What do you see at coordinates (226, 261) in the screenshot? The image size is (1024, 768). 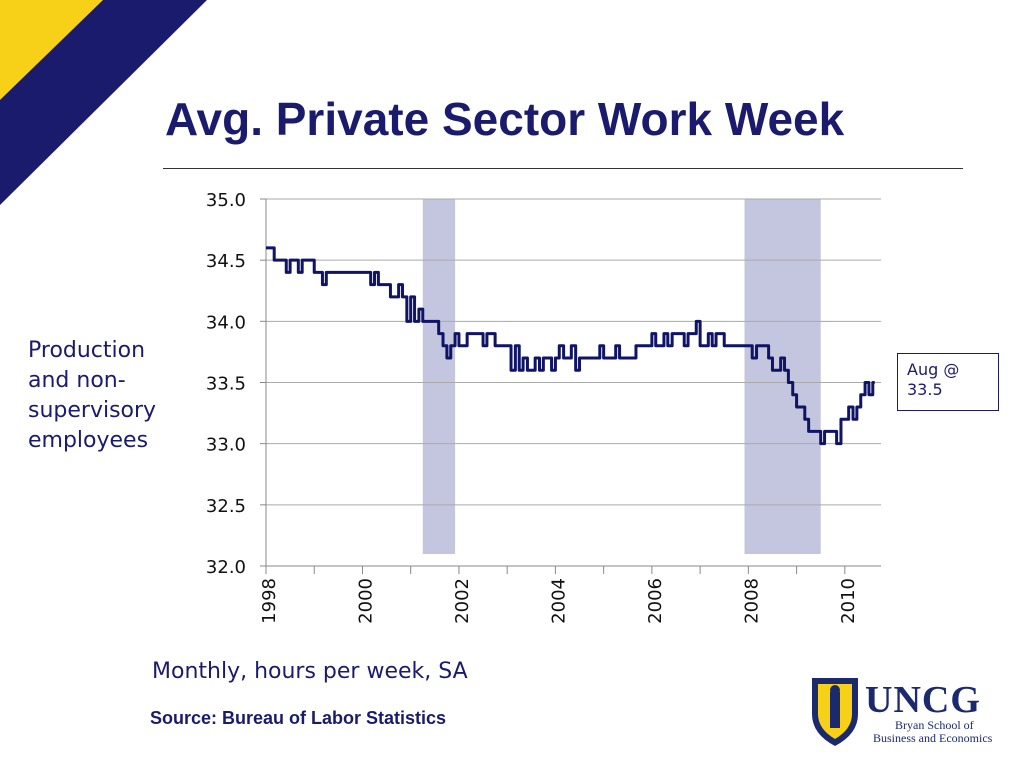 I see `y-tick-label: 34.5` at bounding box center [226, 261].